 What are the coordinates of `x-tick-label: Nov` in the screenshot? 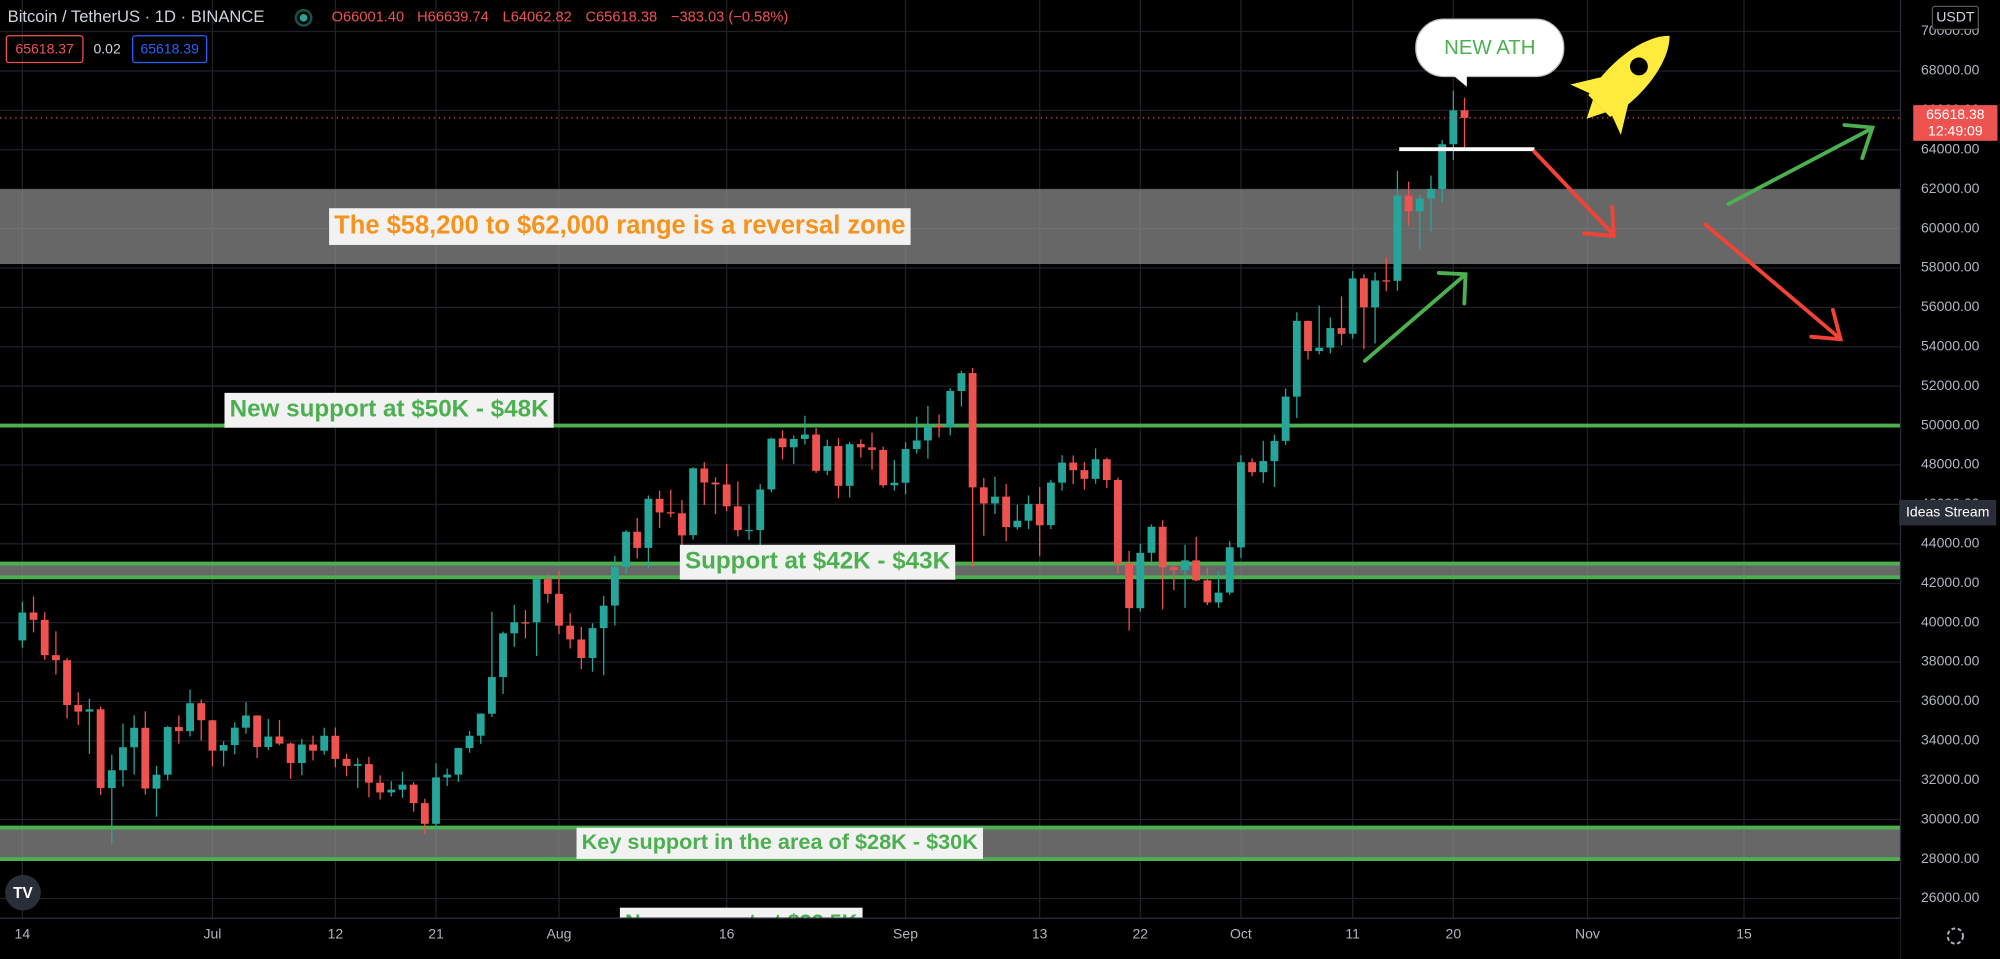 It's located at (1587, 933).